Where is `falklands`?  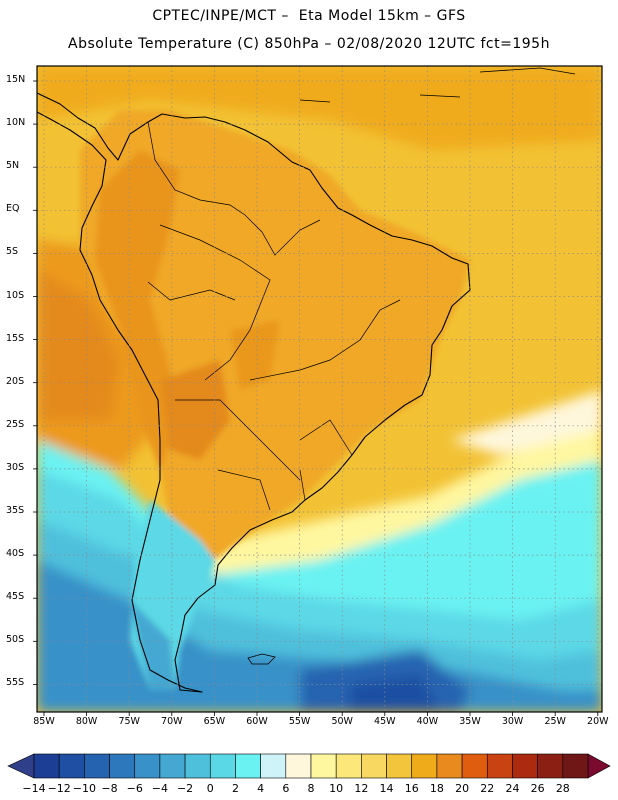
falklands is located at coordinates (261, 659).